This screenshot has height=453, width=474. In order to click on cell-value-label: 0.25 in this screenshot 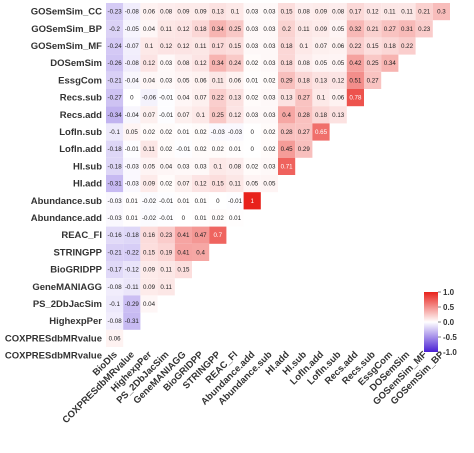, I will do `click(235, 29)`.